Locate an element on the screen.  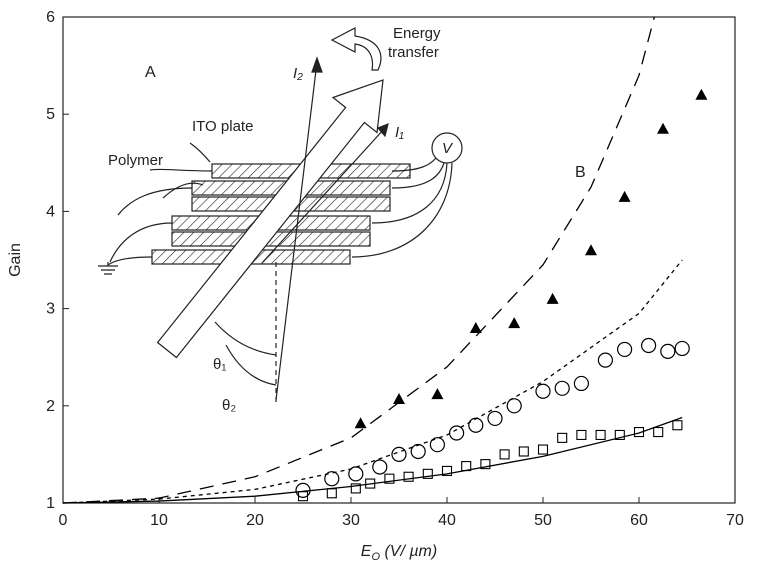
y-tick-label: 1 is located at coordinates (50, 503).